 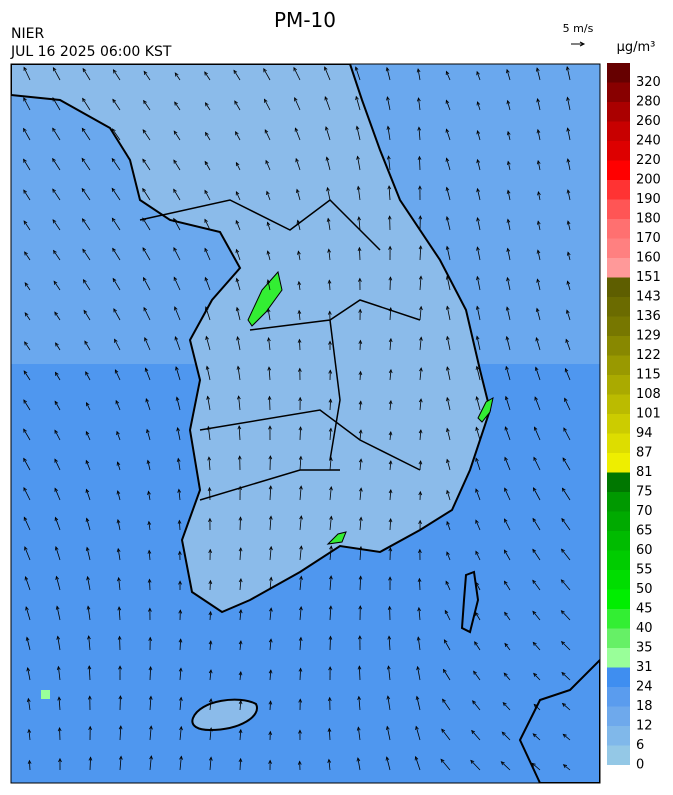 I want to click on colorbar-tick-label: 40, so click(x=644, y=628).